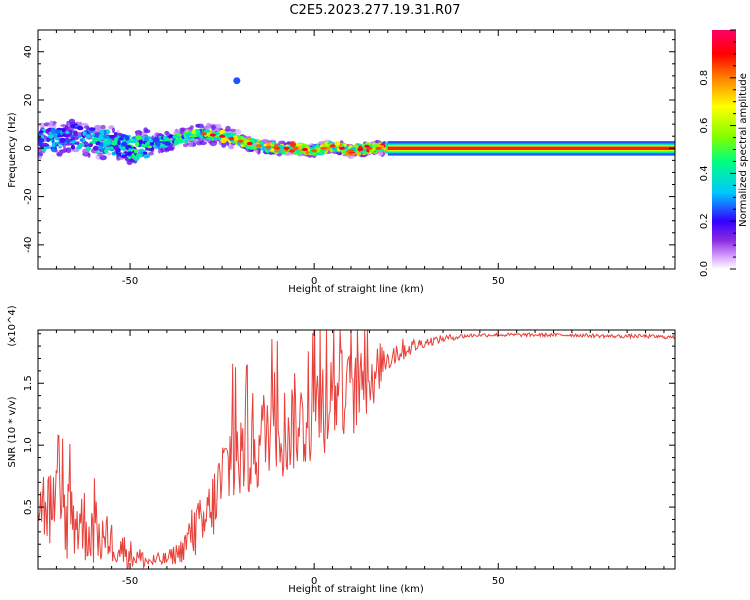 The width and height of the screenshot is (750, 600). Describe the element at coordinates (28, 148) in the screenshot. I see `spectrogram-y-tick-label: 0` at that location.